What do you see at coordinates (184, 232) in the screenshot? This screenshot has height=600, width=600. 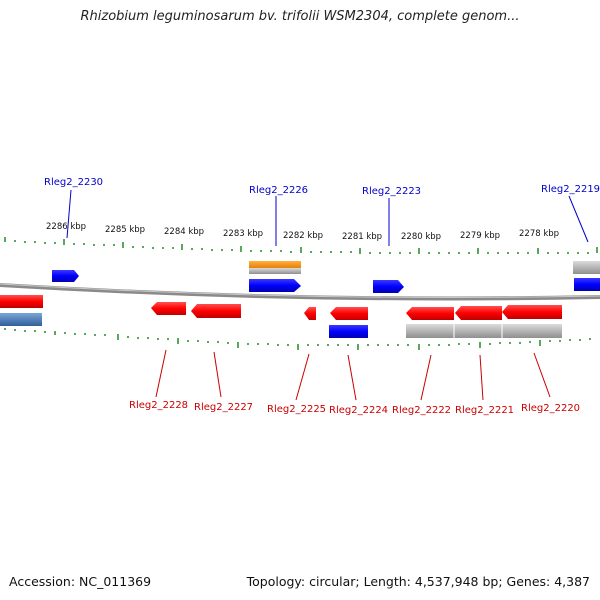 I see `scale-label: 2284 kbp` at bounding box center [184, 232].